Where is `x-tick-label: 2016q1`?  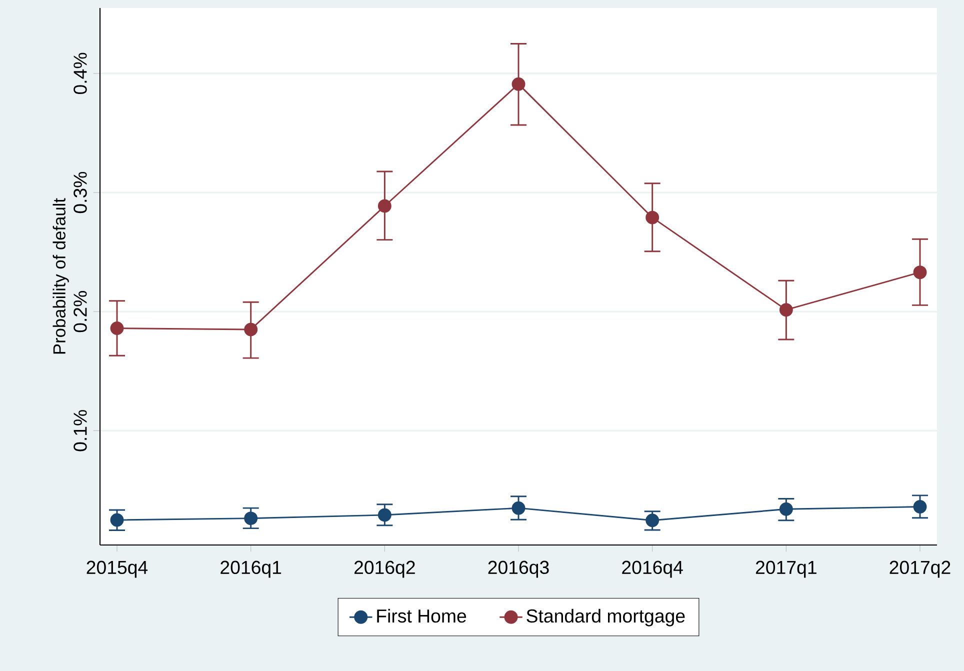 x-tick-label: 2016q1 is located at coordinates (251, 569).